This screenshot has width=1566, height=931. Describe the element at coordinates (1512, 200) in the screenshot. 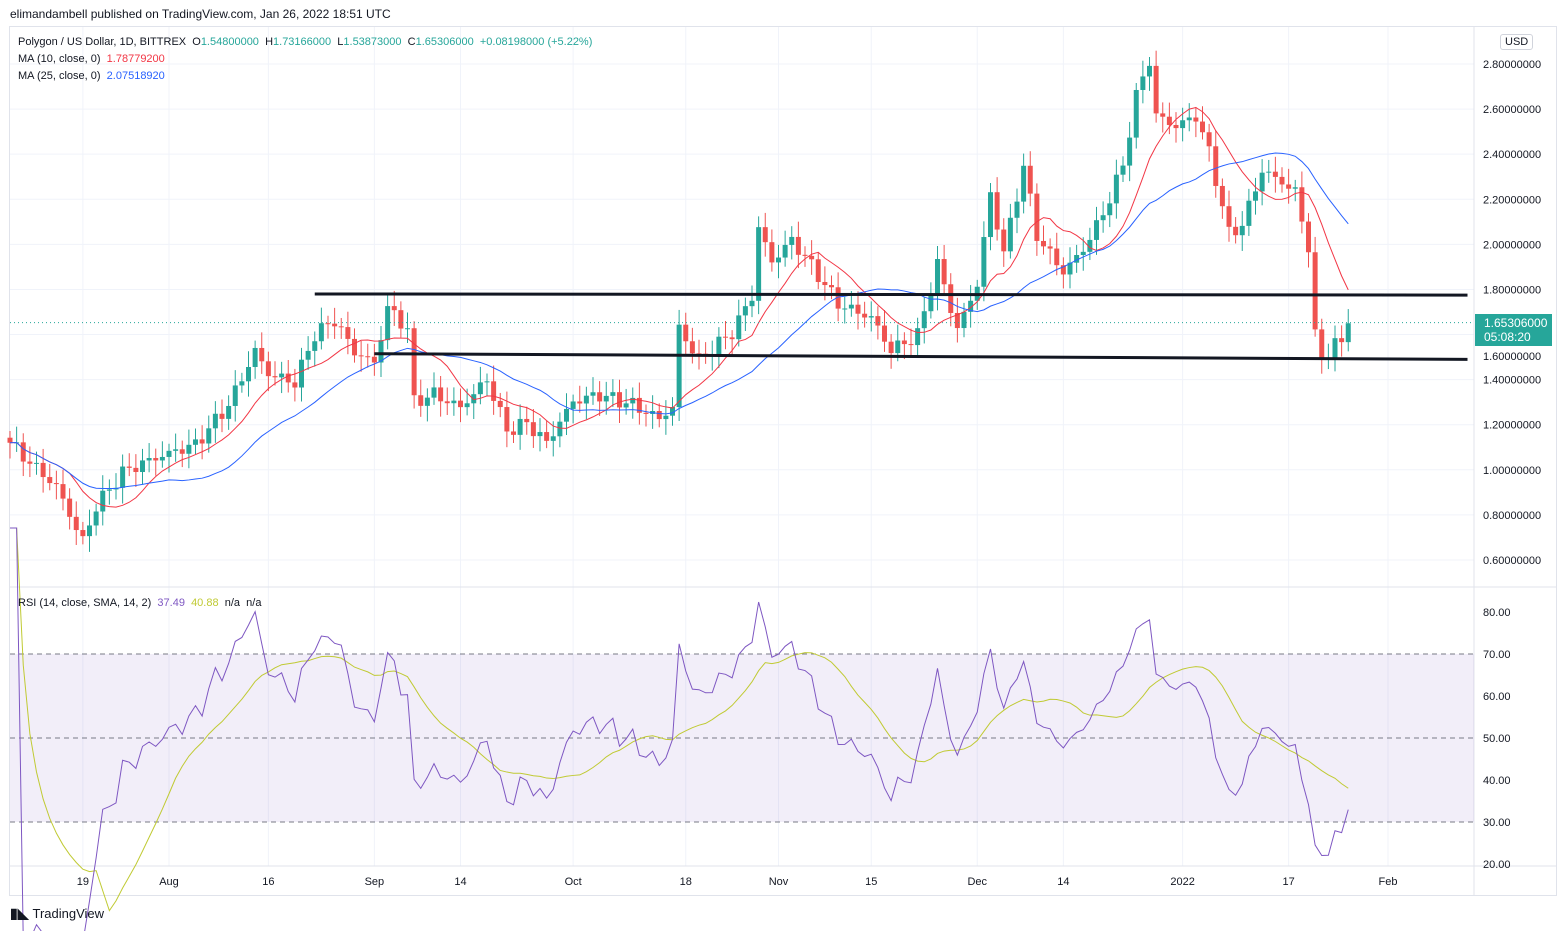

I see `price-tick-label: 2.20000000` at that location.